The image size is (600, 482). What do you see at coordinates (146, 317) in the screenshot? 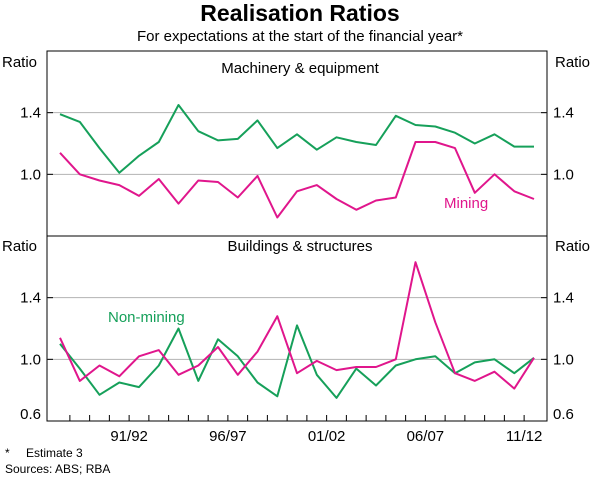
I see `non-mining-series-label: Non-mining` at bounding box center [146, 317].